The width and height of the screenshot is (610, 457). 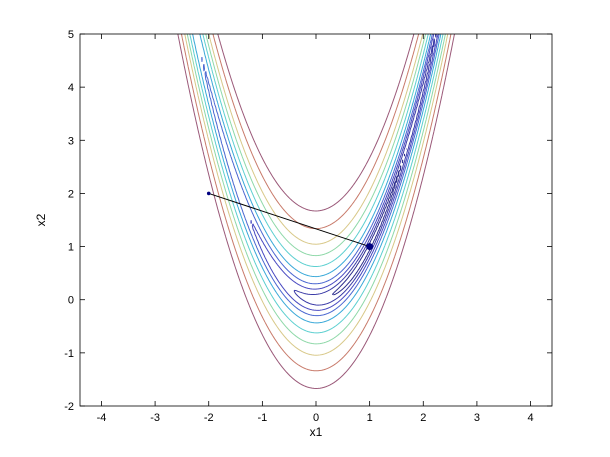 What do you see at coordinates (69, 354) in the screenshot?
I see `y-tick-label: -1` at bounding box center [69, 354].